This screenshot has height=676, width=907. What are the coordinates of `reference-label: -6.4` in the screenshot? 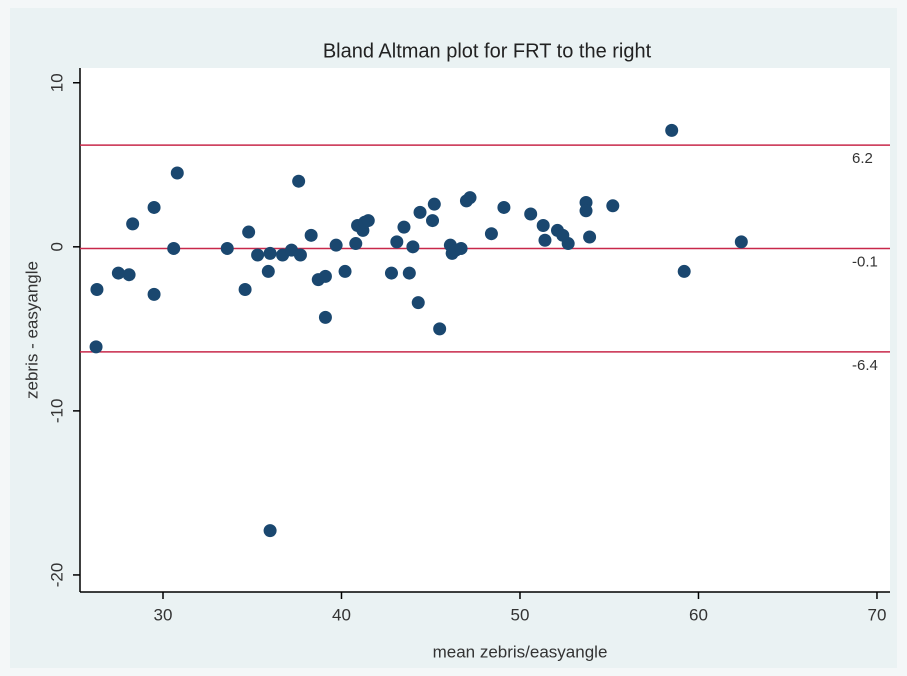 It's located at (865, 365).